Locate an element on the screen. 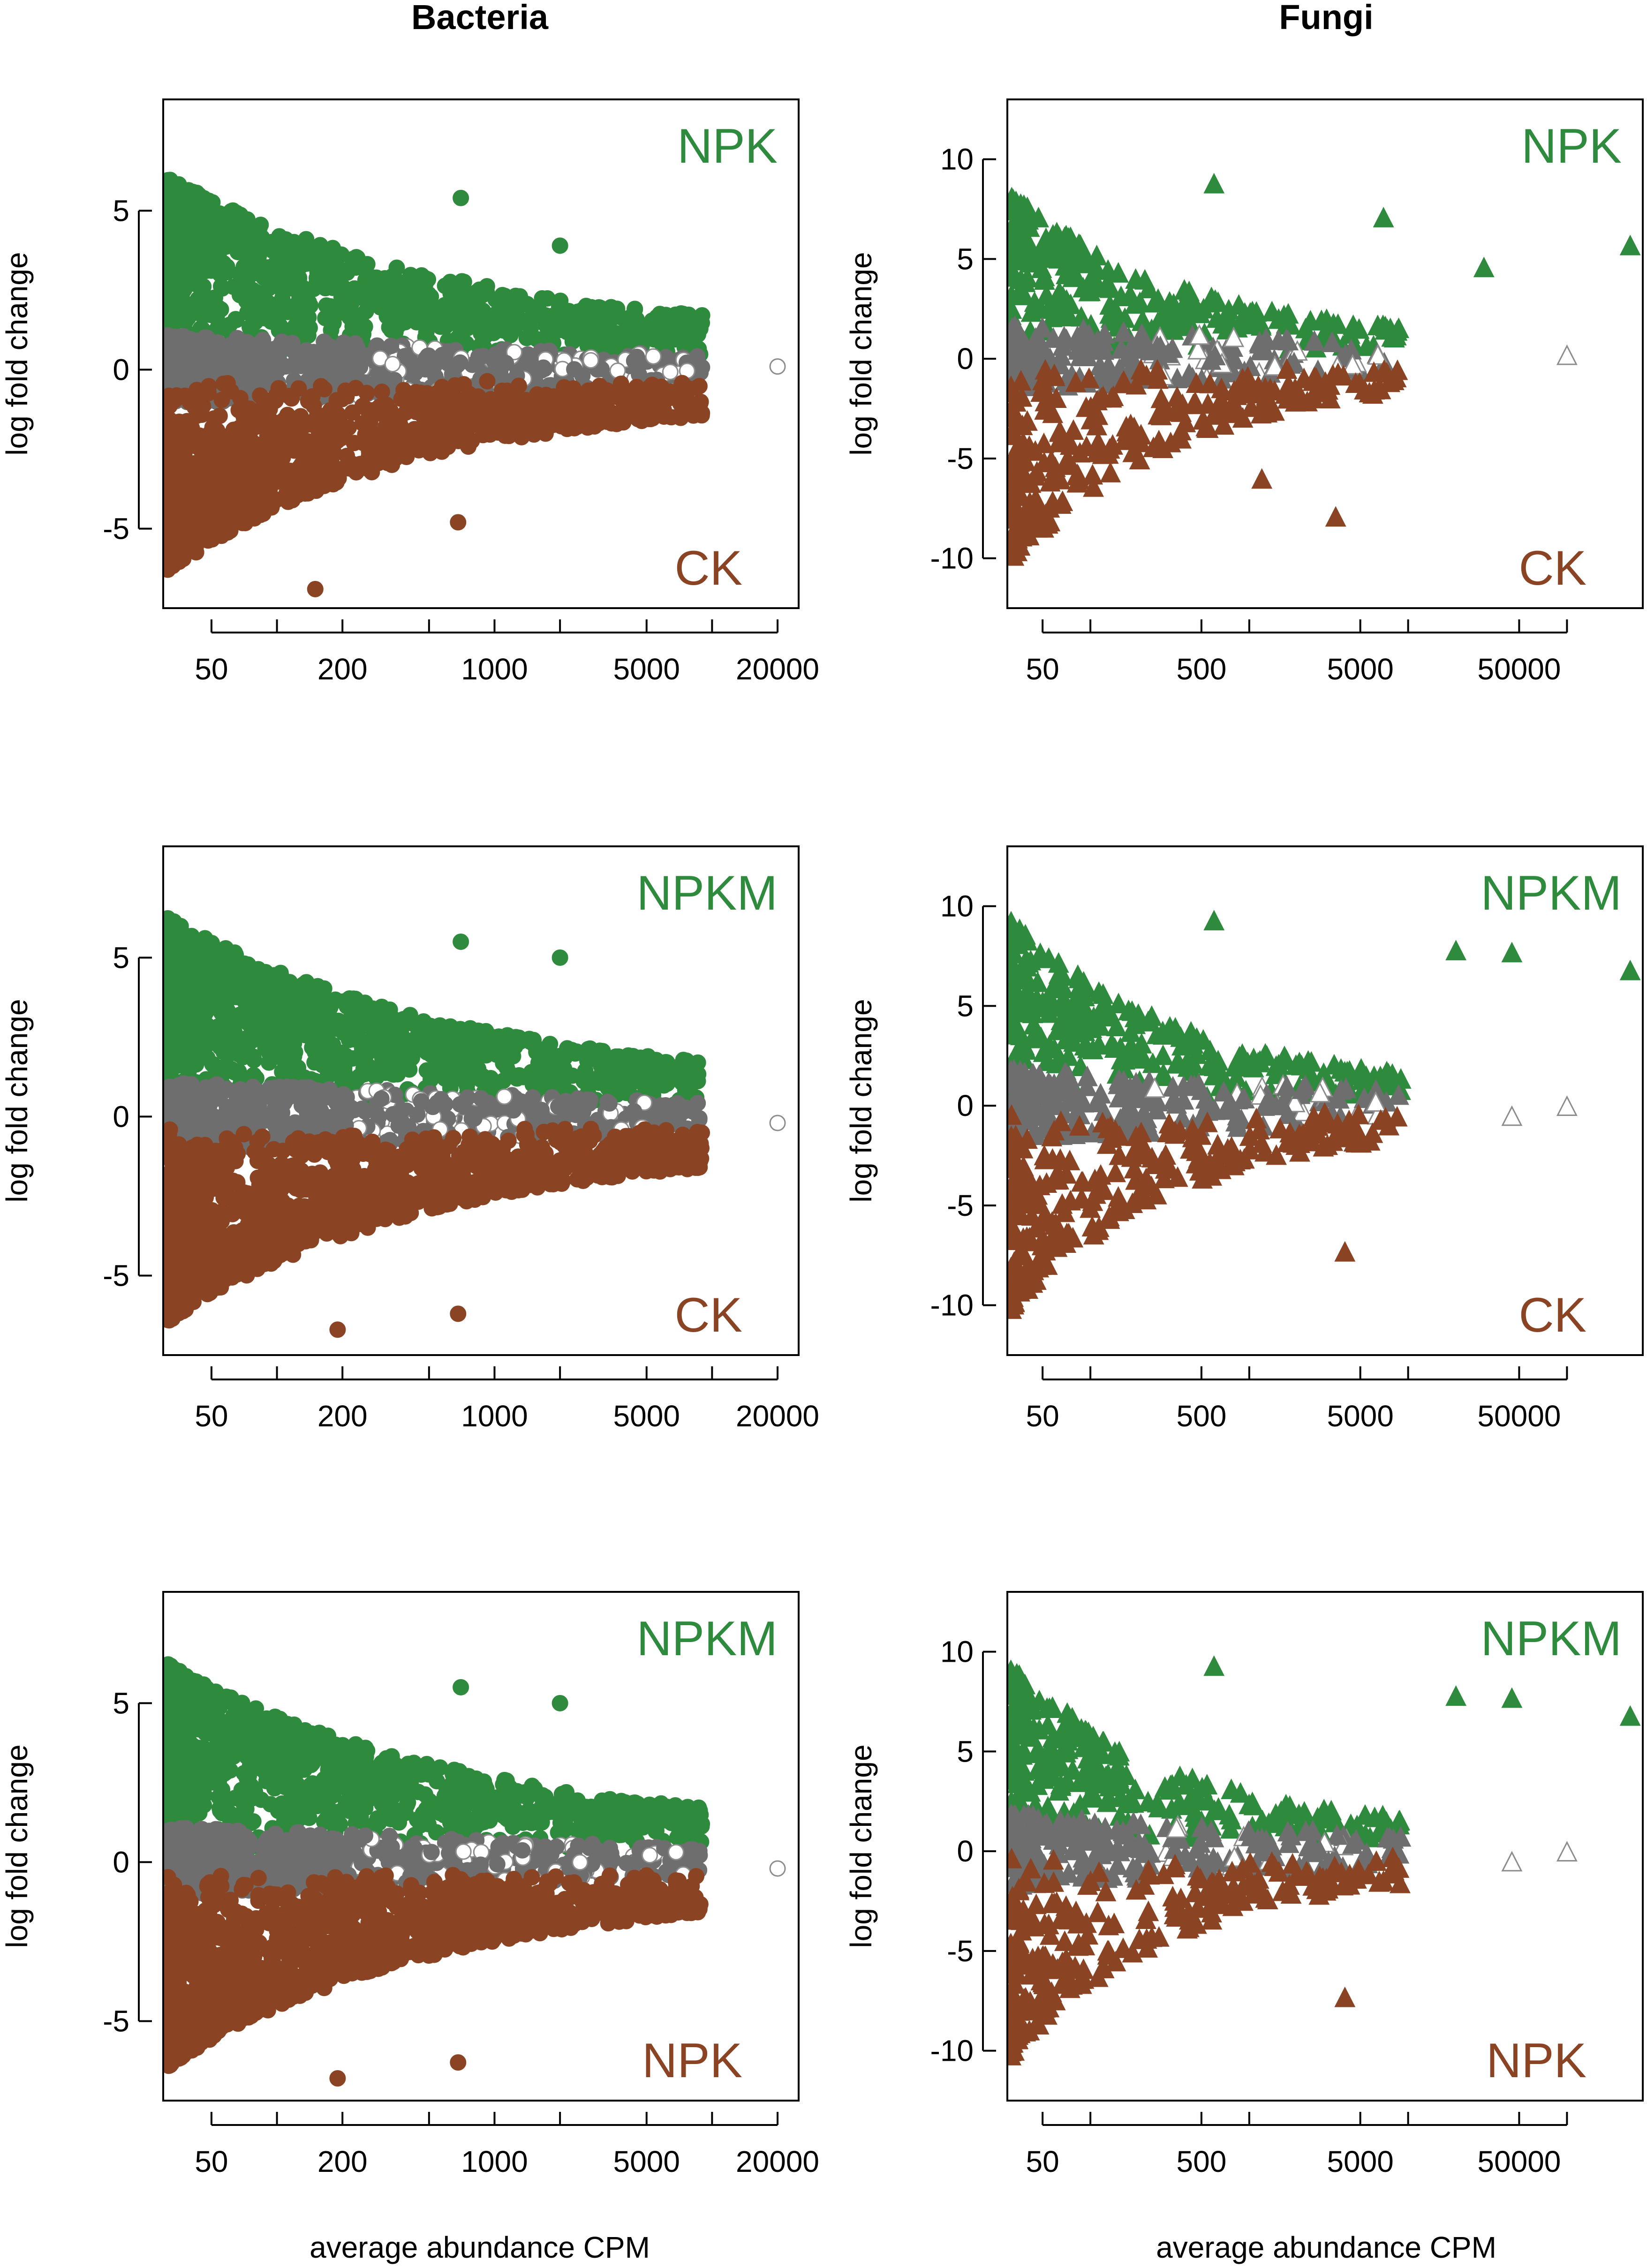  y-tick-label: 10 is located at coordinates (957, 159).